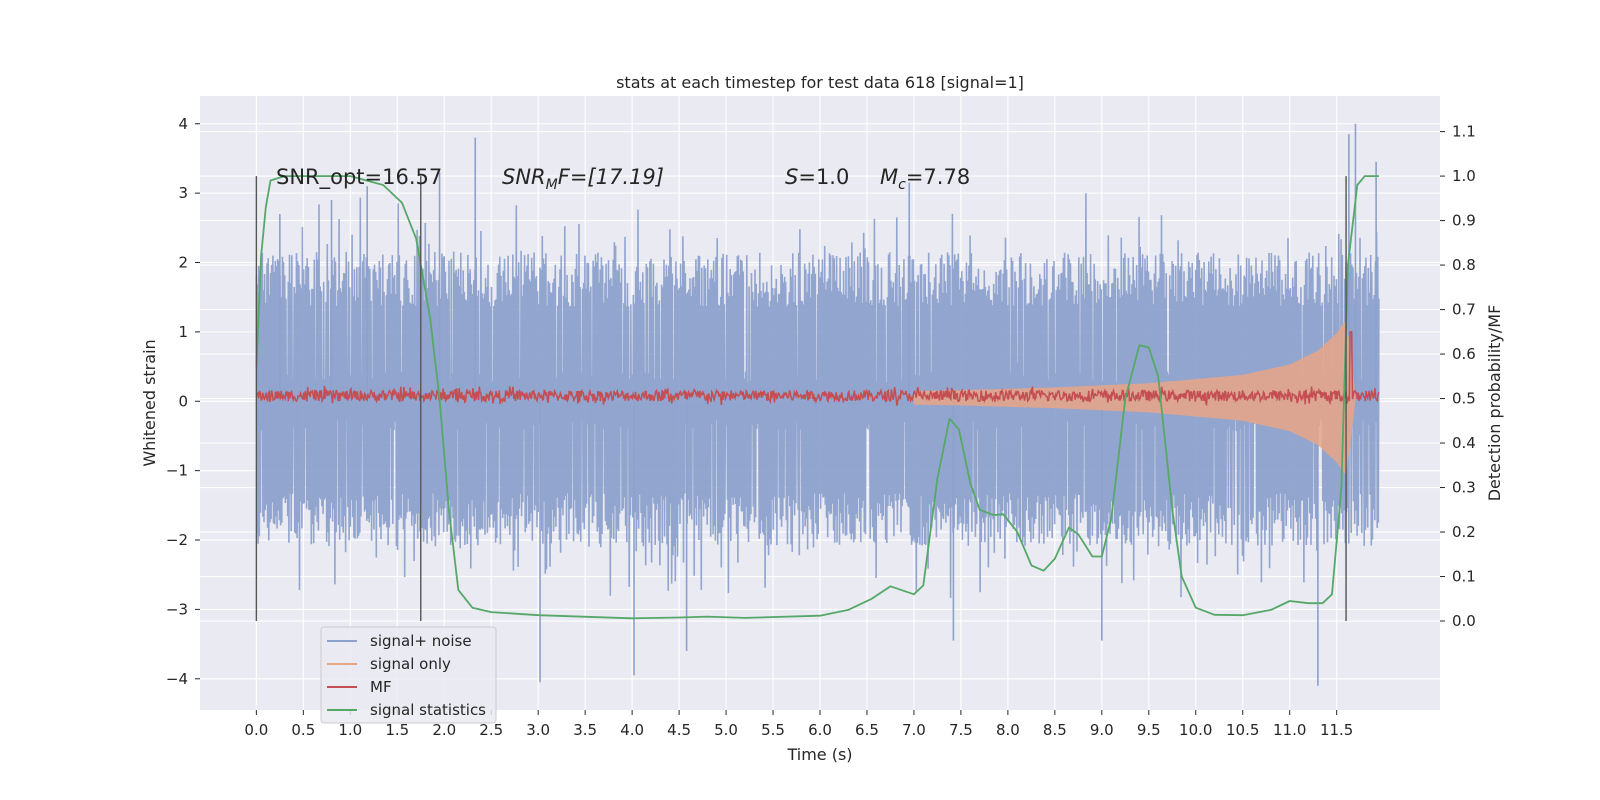  What do you see at coordinates (350, 730) in the screenshot?
I see `x-tick-label: 1.0` at bounding box center [350, 730].